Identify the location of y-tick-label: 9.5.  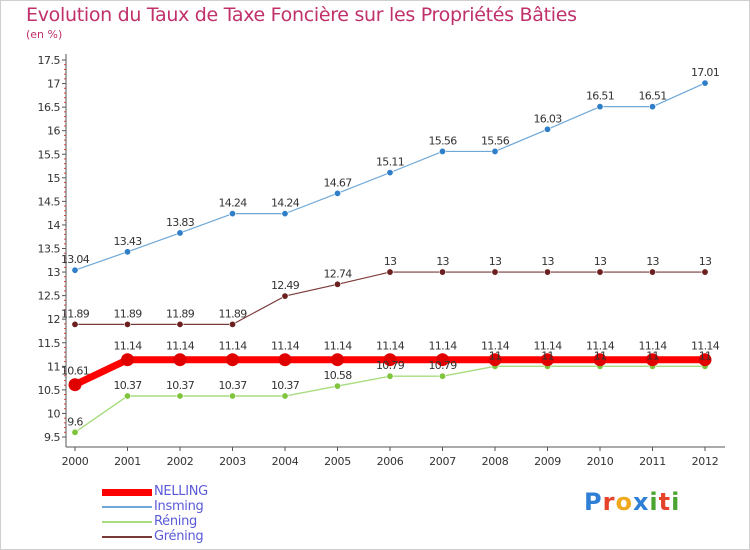
(52, 437).